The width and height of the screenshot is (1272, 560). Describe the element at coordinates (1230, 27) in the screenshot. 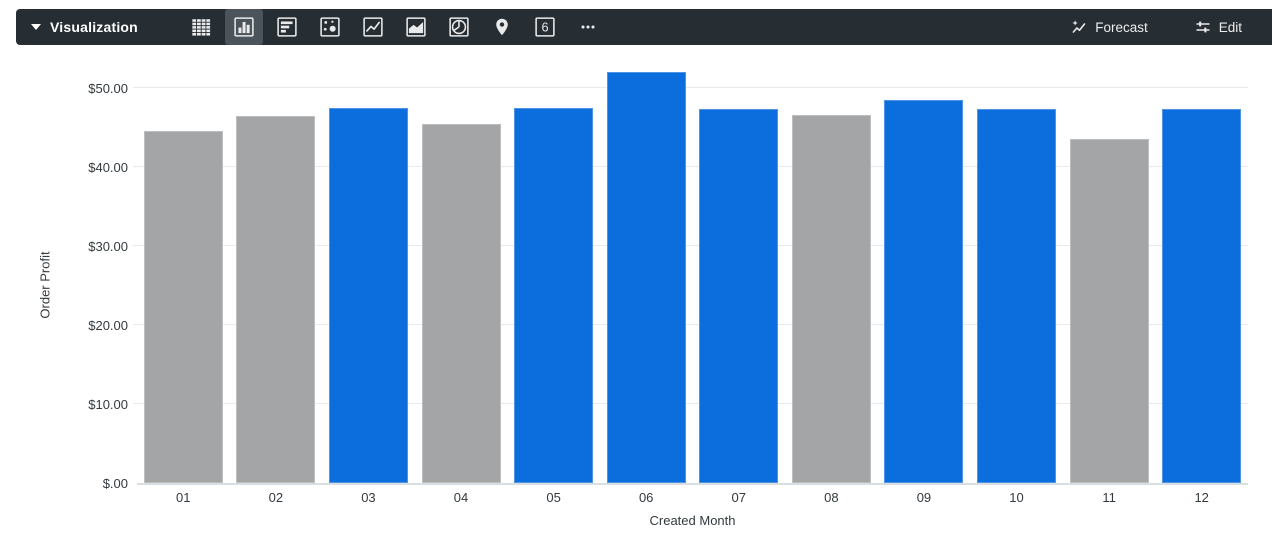

I see `edit-label: Edit` at that location.